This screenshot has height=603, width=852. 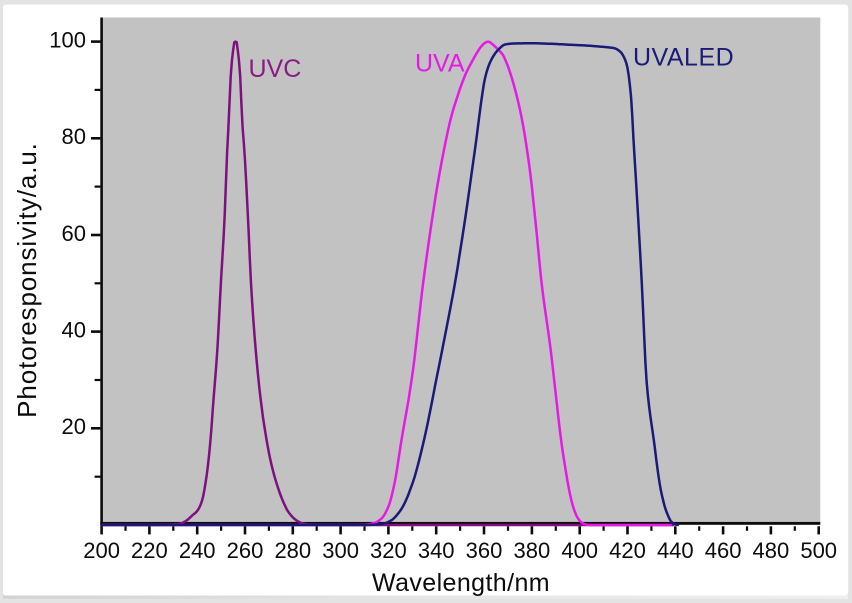 I want to click on svg-text: 500, so click(x=818, y=550).